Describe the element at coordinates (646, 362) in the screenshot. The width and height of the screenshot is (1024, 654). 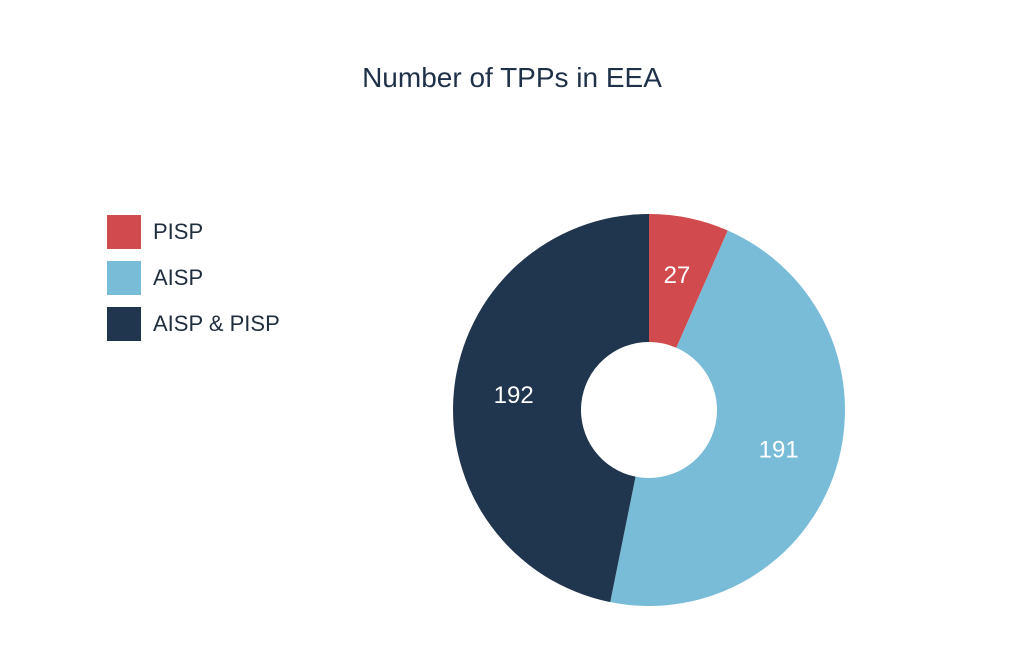
I see `donut-labels: 27 191 192` at that location.